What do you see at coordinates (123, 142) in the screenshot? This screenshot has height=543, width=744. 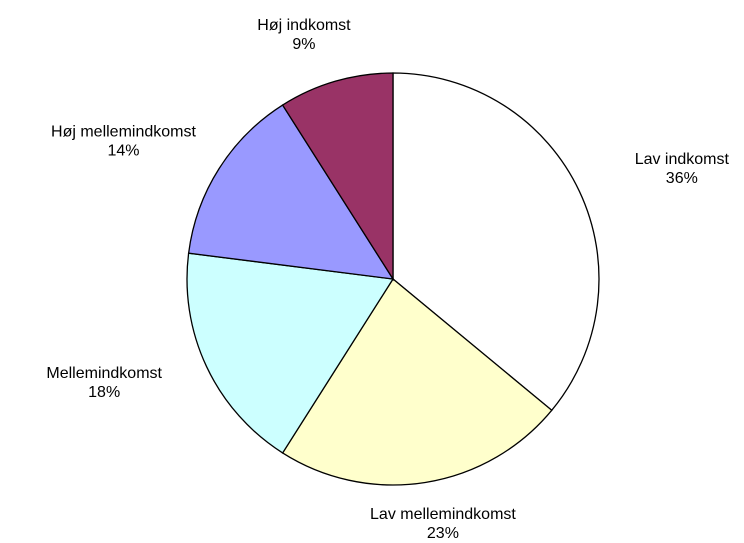 I see `slice-label: Høj mellemindkomst 14%` at bounding box center [123, 142].